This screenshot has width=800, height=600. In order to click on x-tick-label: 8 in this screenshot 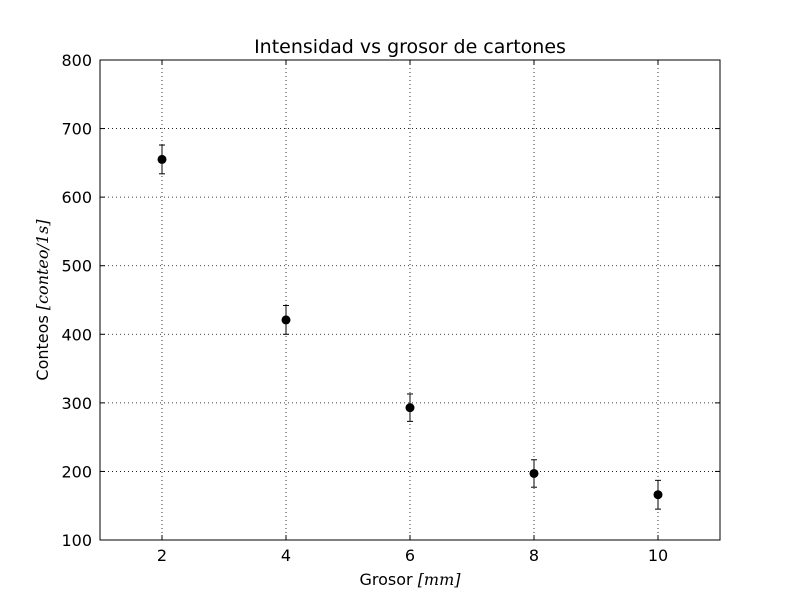, I will do `click(534, 555)`.